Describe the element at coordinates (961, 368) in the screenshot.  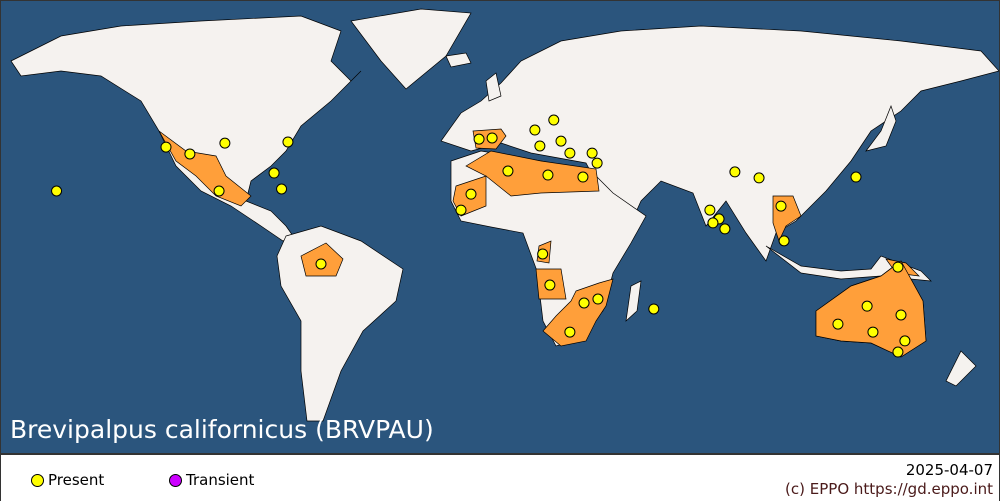
I see `new-zealand` at that location.